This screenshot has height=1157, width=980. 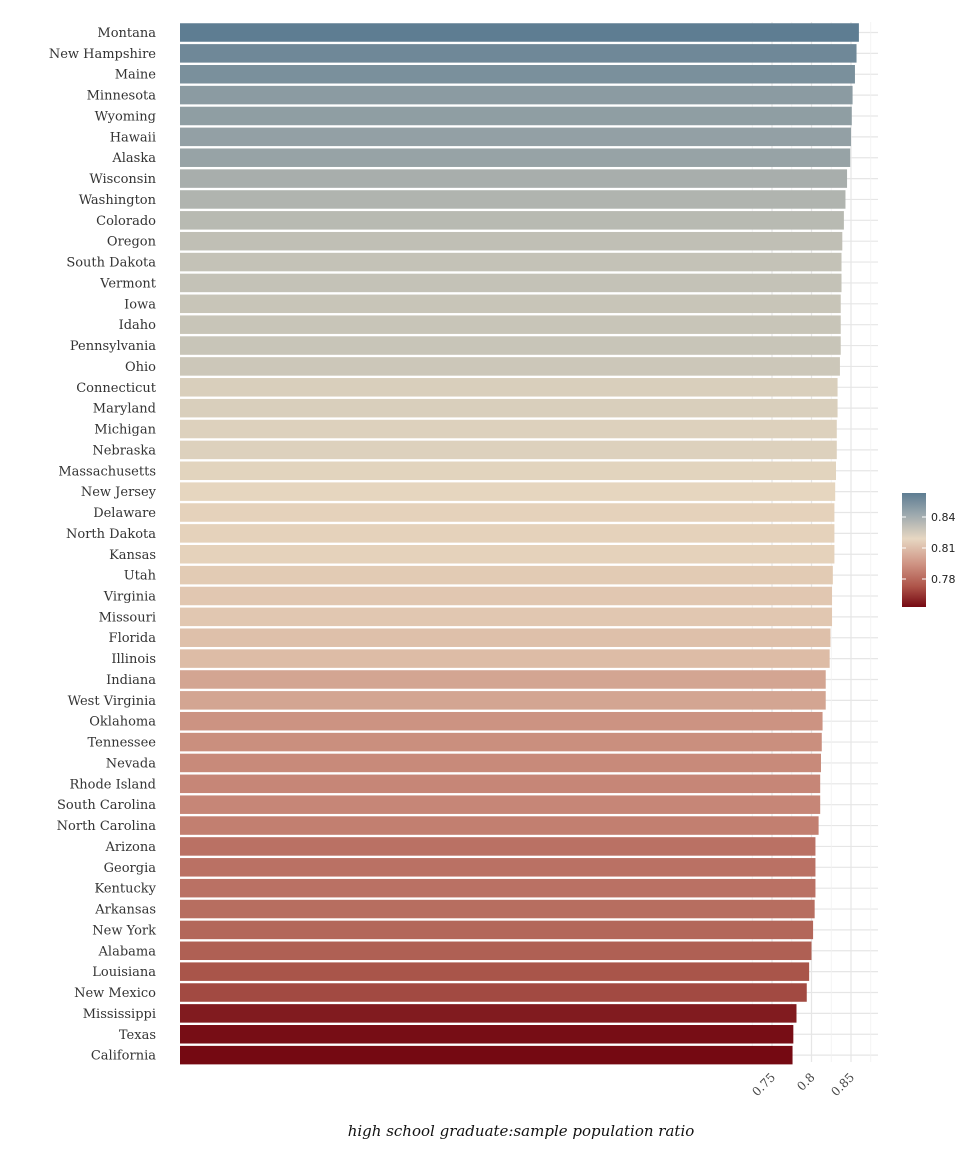 I want to click on category-label: New Mexico, so click(x=115, y=993).